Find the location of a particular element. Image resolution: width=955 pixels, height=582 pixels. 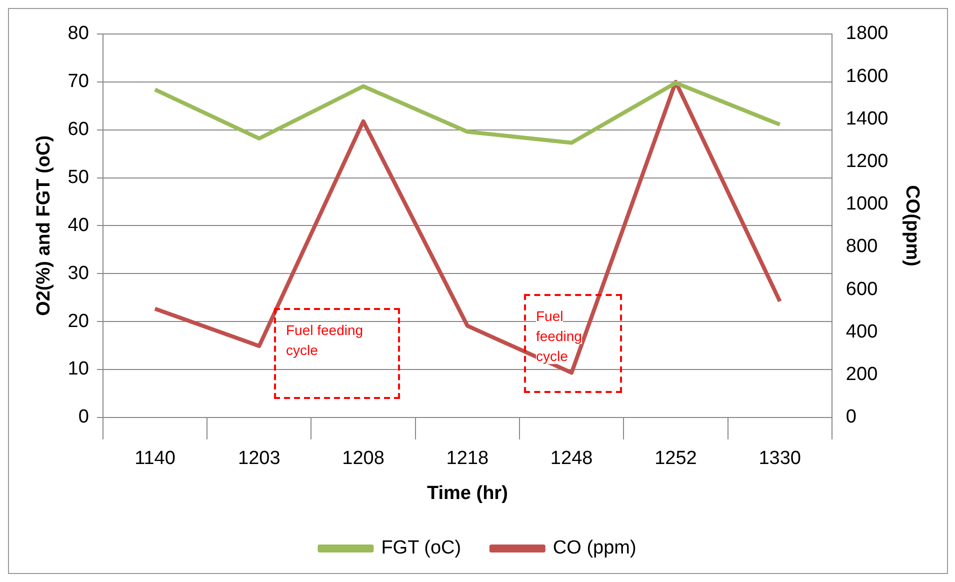

y2-tick-label: 1000 is located at coordinates (867, 204).